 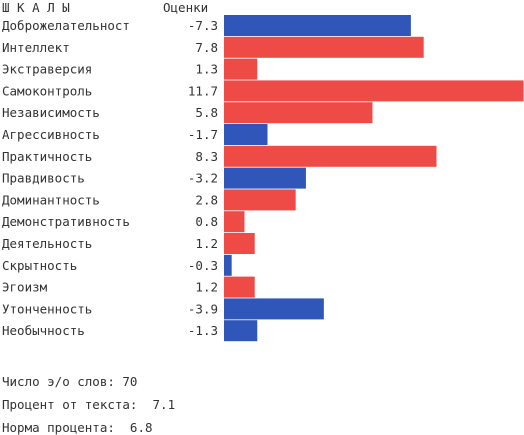 What do you see at coordinates (203, 178) in the screenshot?
I see `score-label: -3.2` at bounding box center [203, 178].